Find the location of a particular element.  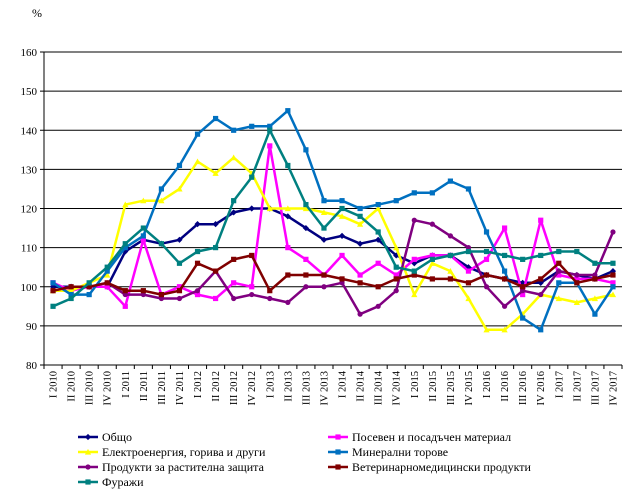

x-tick-label: III 2010 is located at coordinates (90, 388).